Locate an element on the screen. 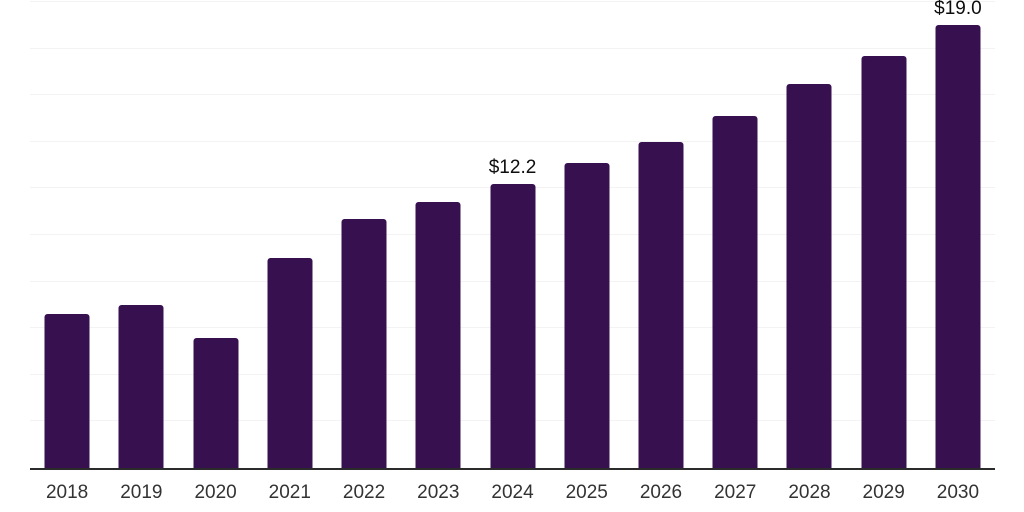 Image resolution: width=1024 pixels, height=512 pixels. x-tick-label-2029: 2029 is located at coordinates (883, 492).